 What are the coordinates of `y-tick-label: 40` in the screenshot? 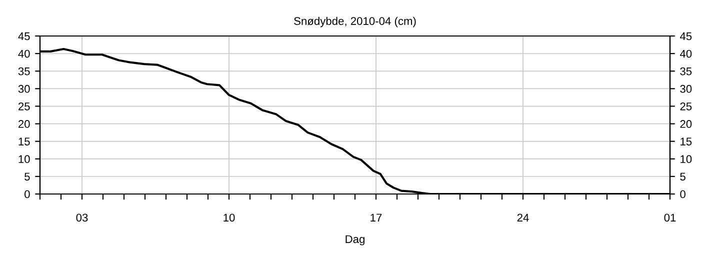 It's located at (24, 54).